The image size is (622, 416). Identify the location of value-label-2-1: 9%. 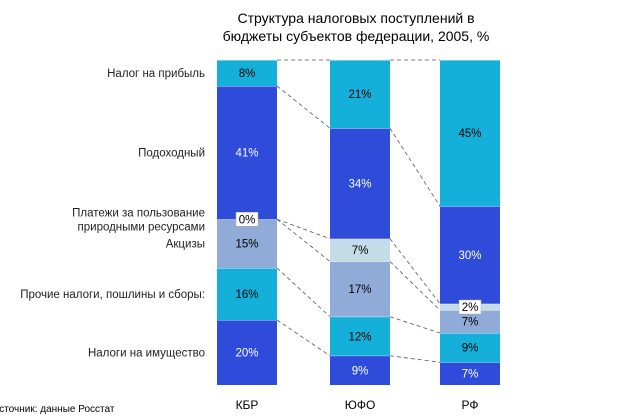
(360, 371).